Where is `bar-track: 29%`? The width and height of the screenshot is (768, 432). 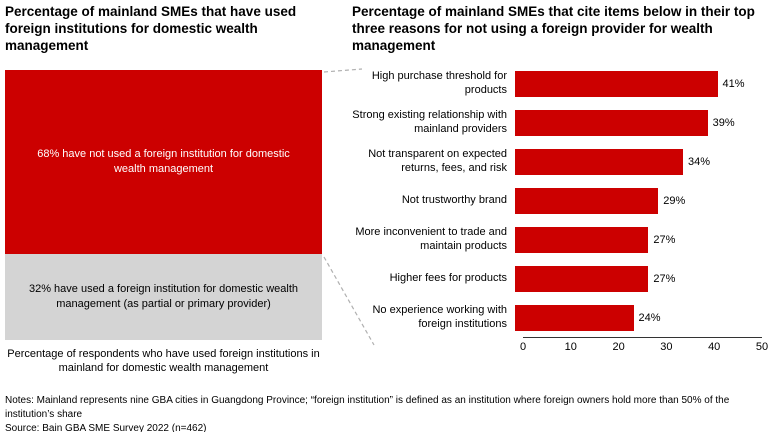
bar-track: 29% is located at coordinates (638, 200).